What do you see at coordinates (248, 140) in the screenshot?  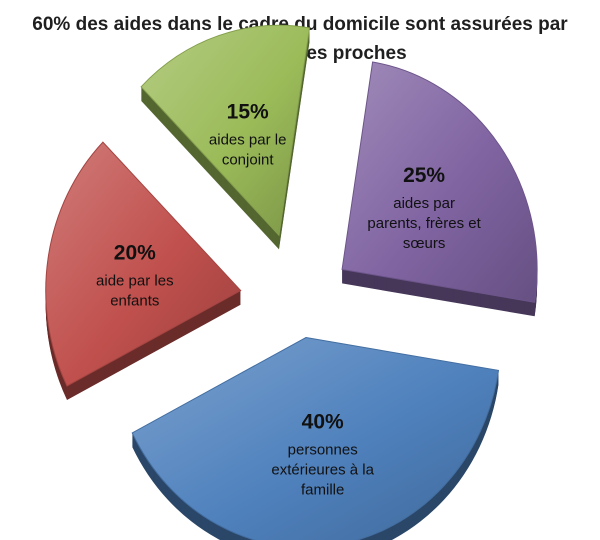 I see `slice-category-label: aides par le` at bounding box center [248, 140].